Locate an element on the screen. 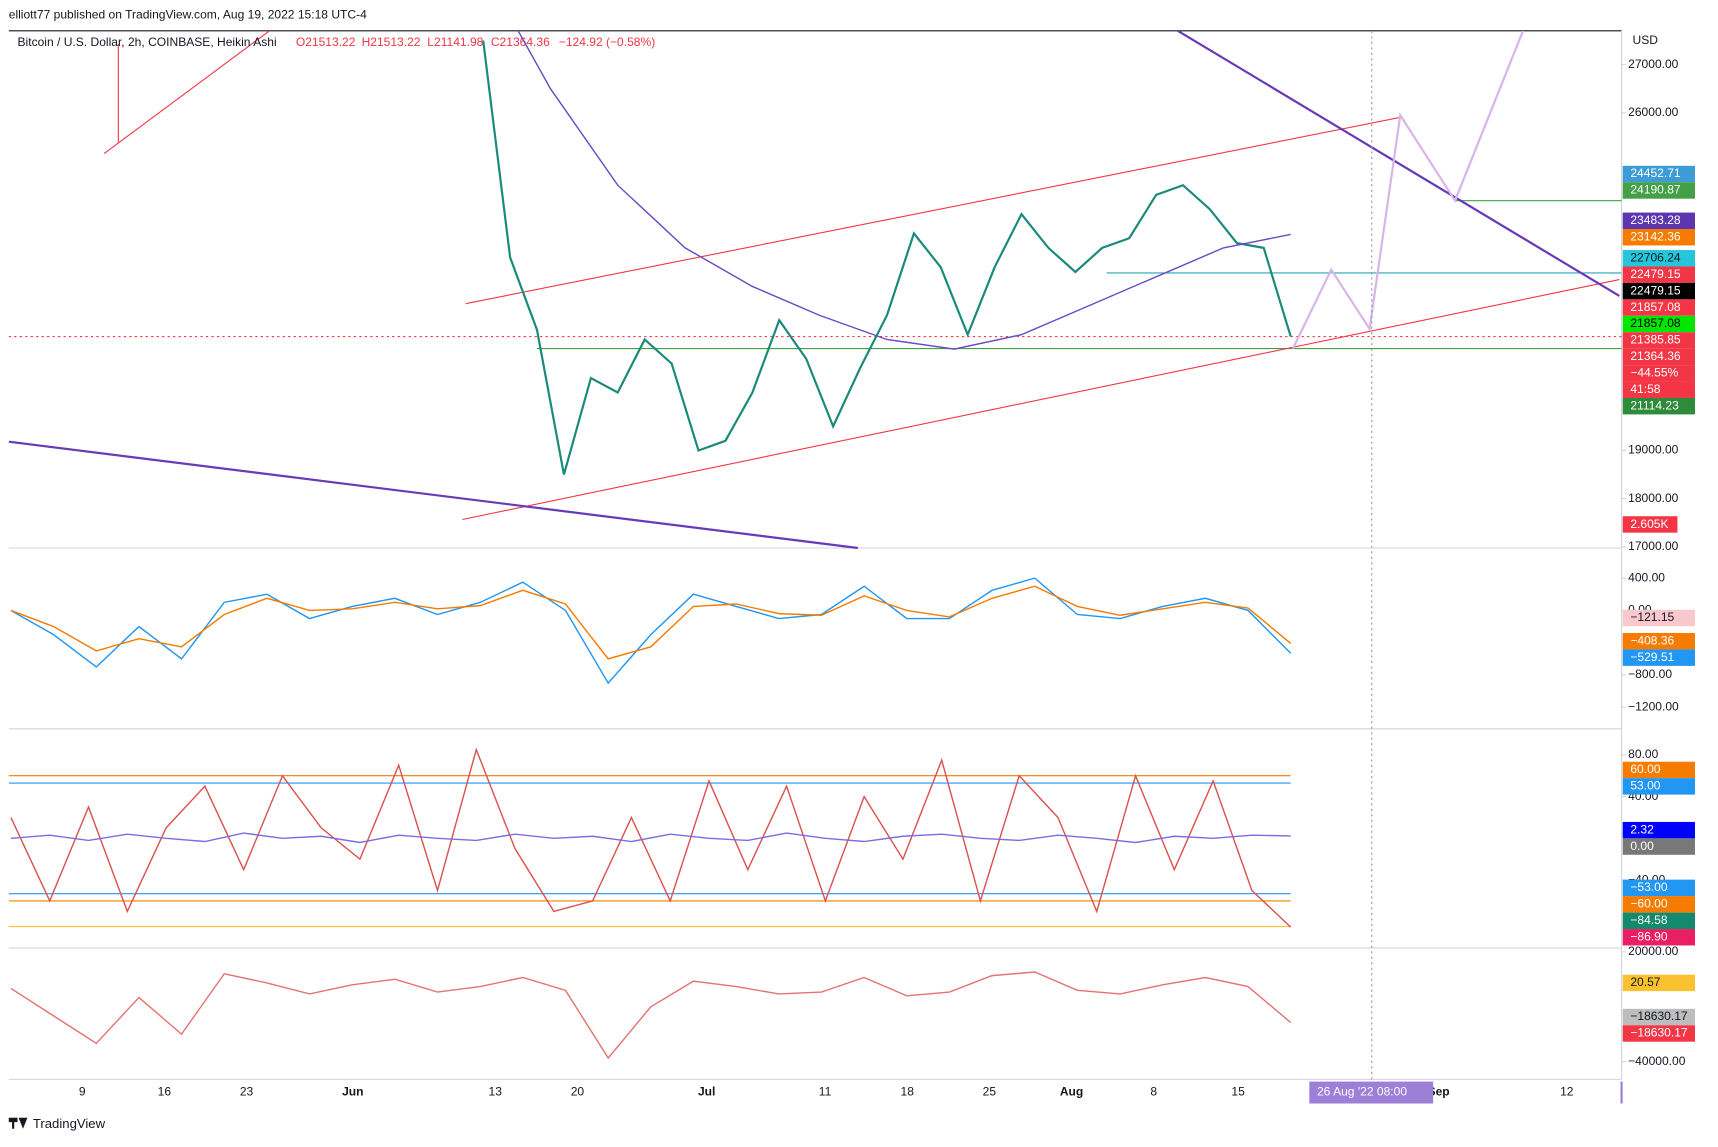 The image size is (1718, 1147). price-tag-label: 24452.71 is located at coordinates (1655, 173).